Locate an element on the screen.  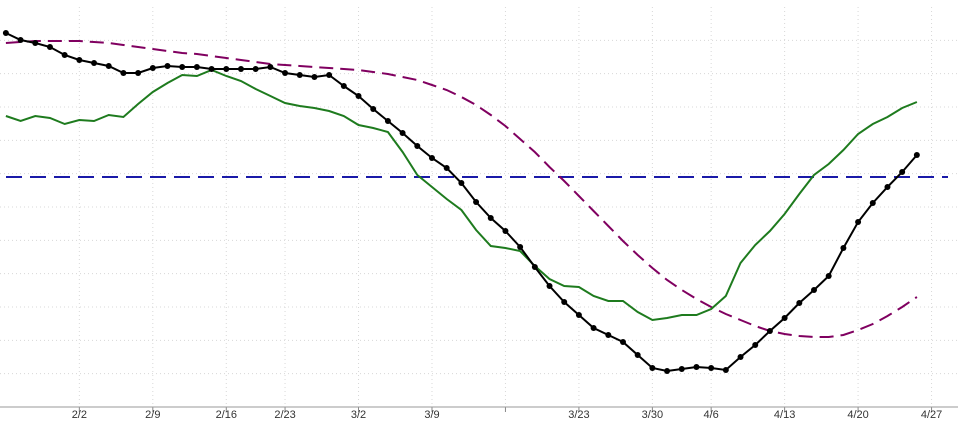
x-tick-label: 4/13 is located at coordinates (784, 415).